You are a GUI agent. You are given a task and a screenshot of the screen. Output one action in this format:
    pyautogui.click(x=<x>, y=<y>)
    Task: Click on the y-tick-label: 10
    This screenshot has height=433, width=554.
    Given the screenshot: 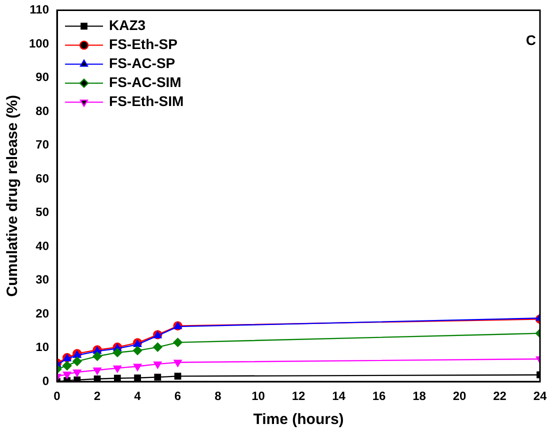 What is the action you would take?
    pyautogui.click(x=43, y=347)
    